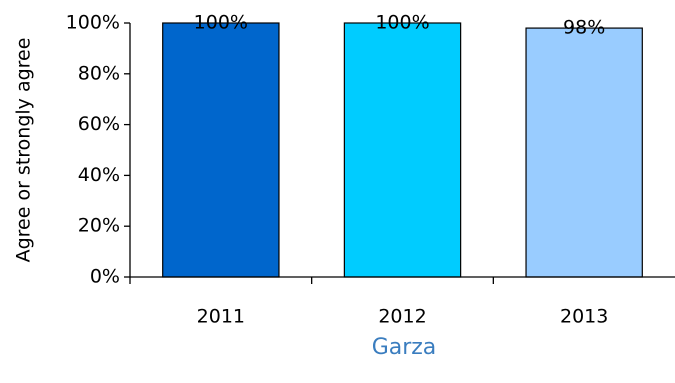  What do you see at coordinates (24, 150) in the screenshot?
I see `y-axis-label: Agree or strongly agree` at bounding box center [24, 150].